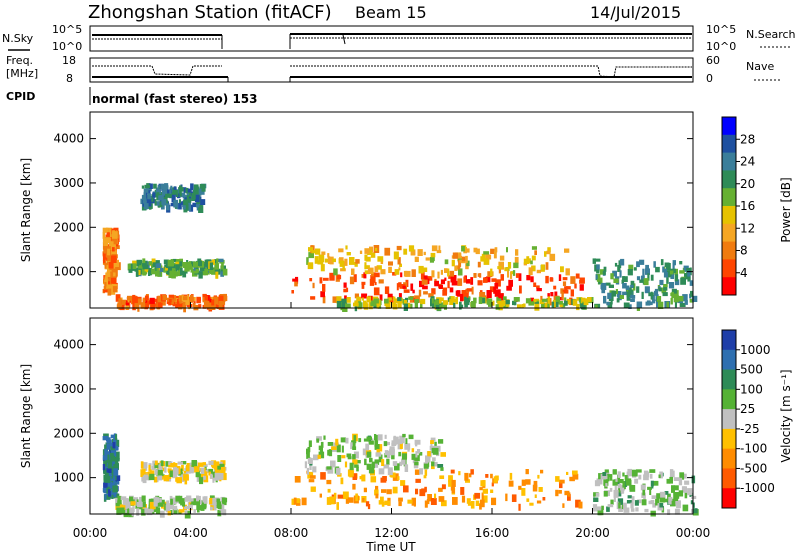 This screenshot has height=554, width=800. What do you see at coordinates (68, 389) in the screenshot?
I see `y-tick-label: 3000` at bounding box center [68, 389].